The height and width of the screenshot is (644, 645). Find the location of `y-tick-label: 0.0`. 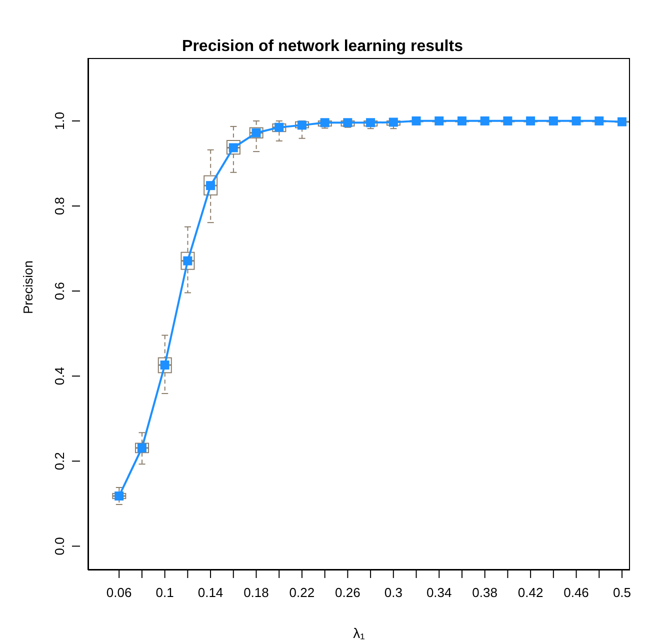

y-tick-label: 0.0 is located at coordinates (59, 546).